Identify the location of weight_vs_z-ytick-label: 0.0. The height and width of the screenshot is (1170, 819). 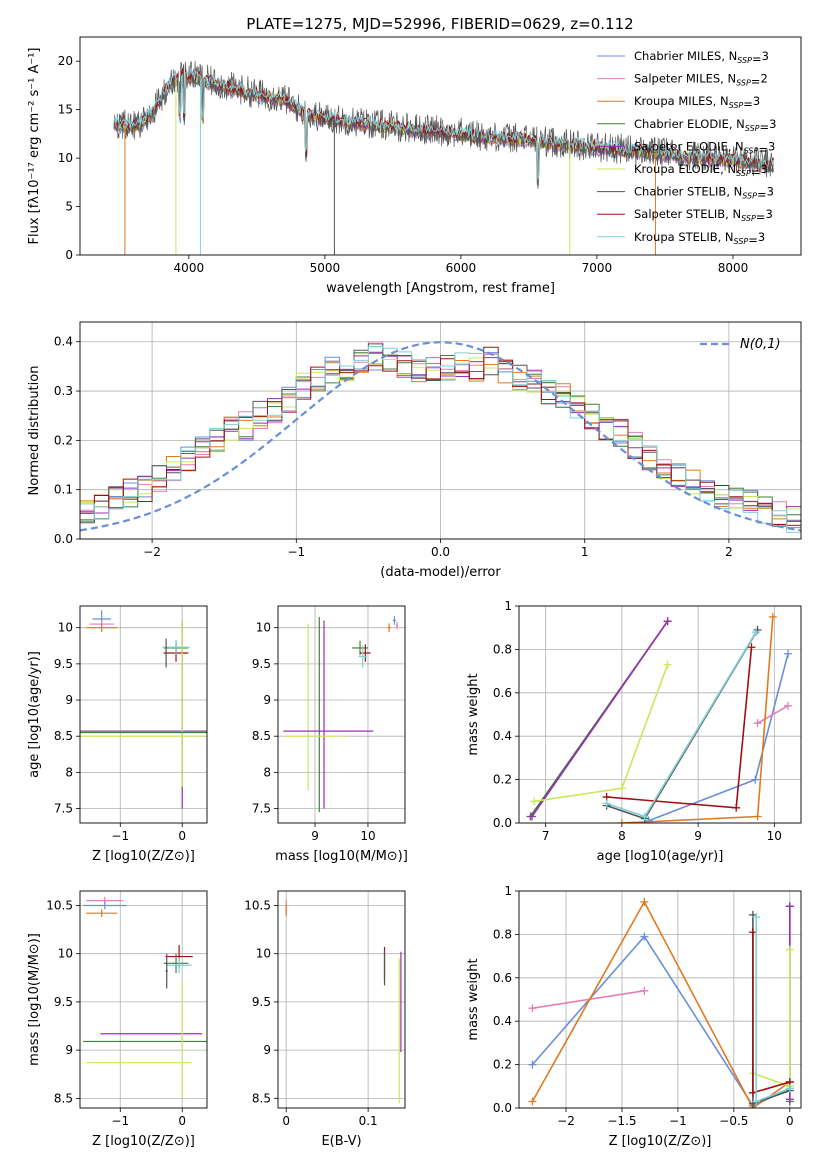
(502, 1108).